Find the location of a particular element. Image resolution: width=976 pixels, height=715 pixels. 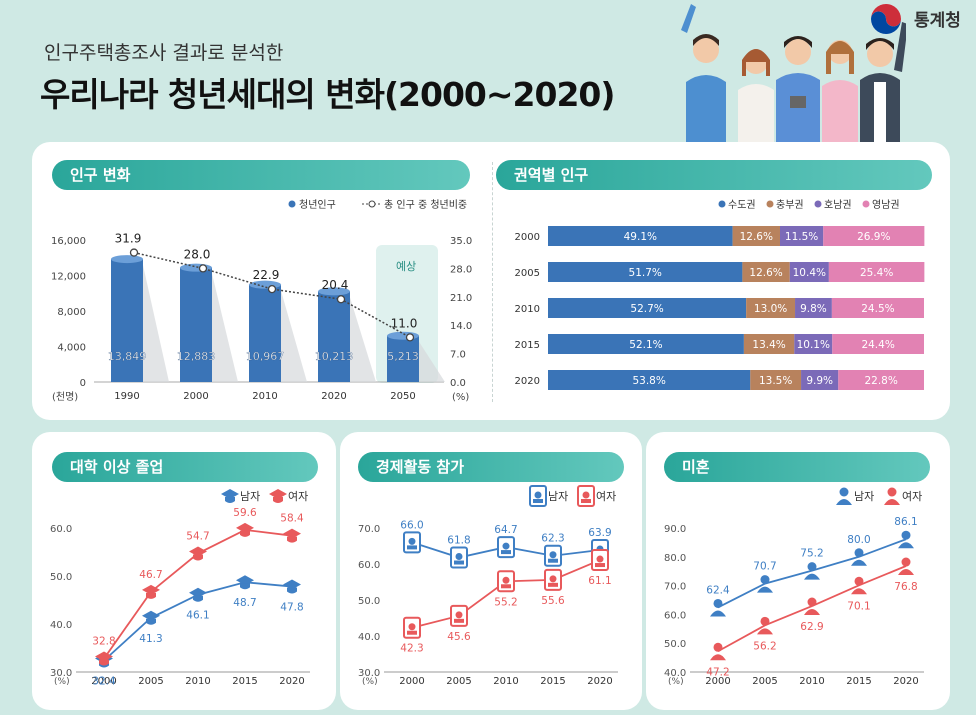

left-tick-label: 4,000 is located at coordinates (71, 348).